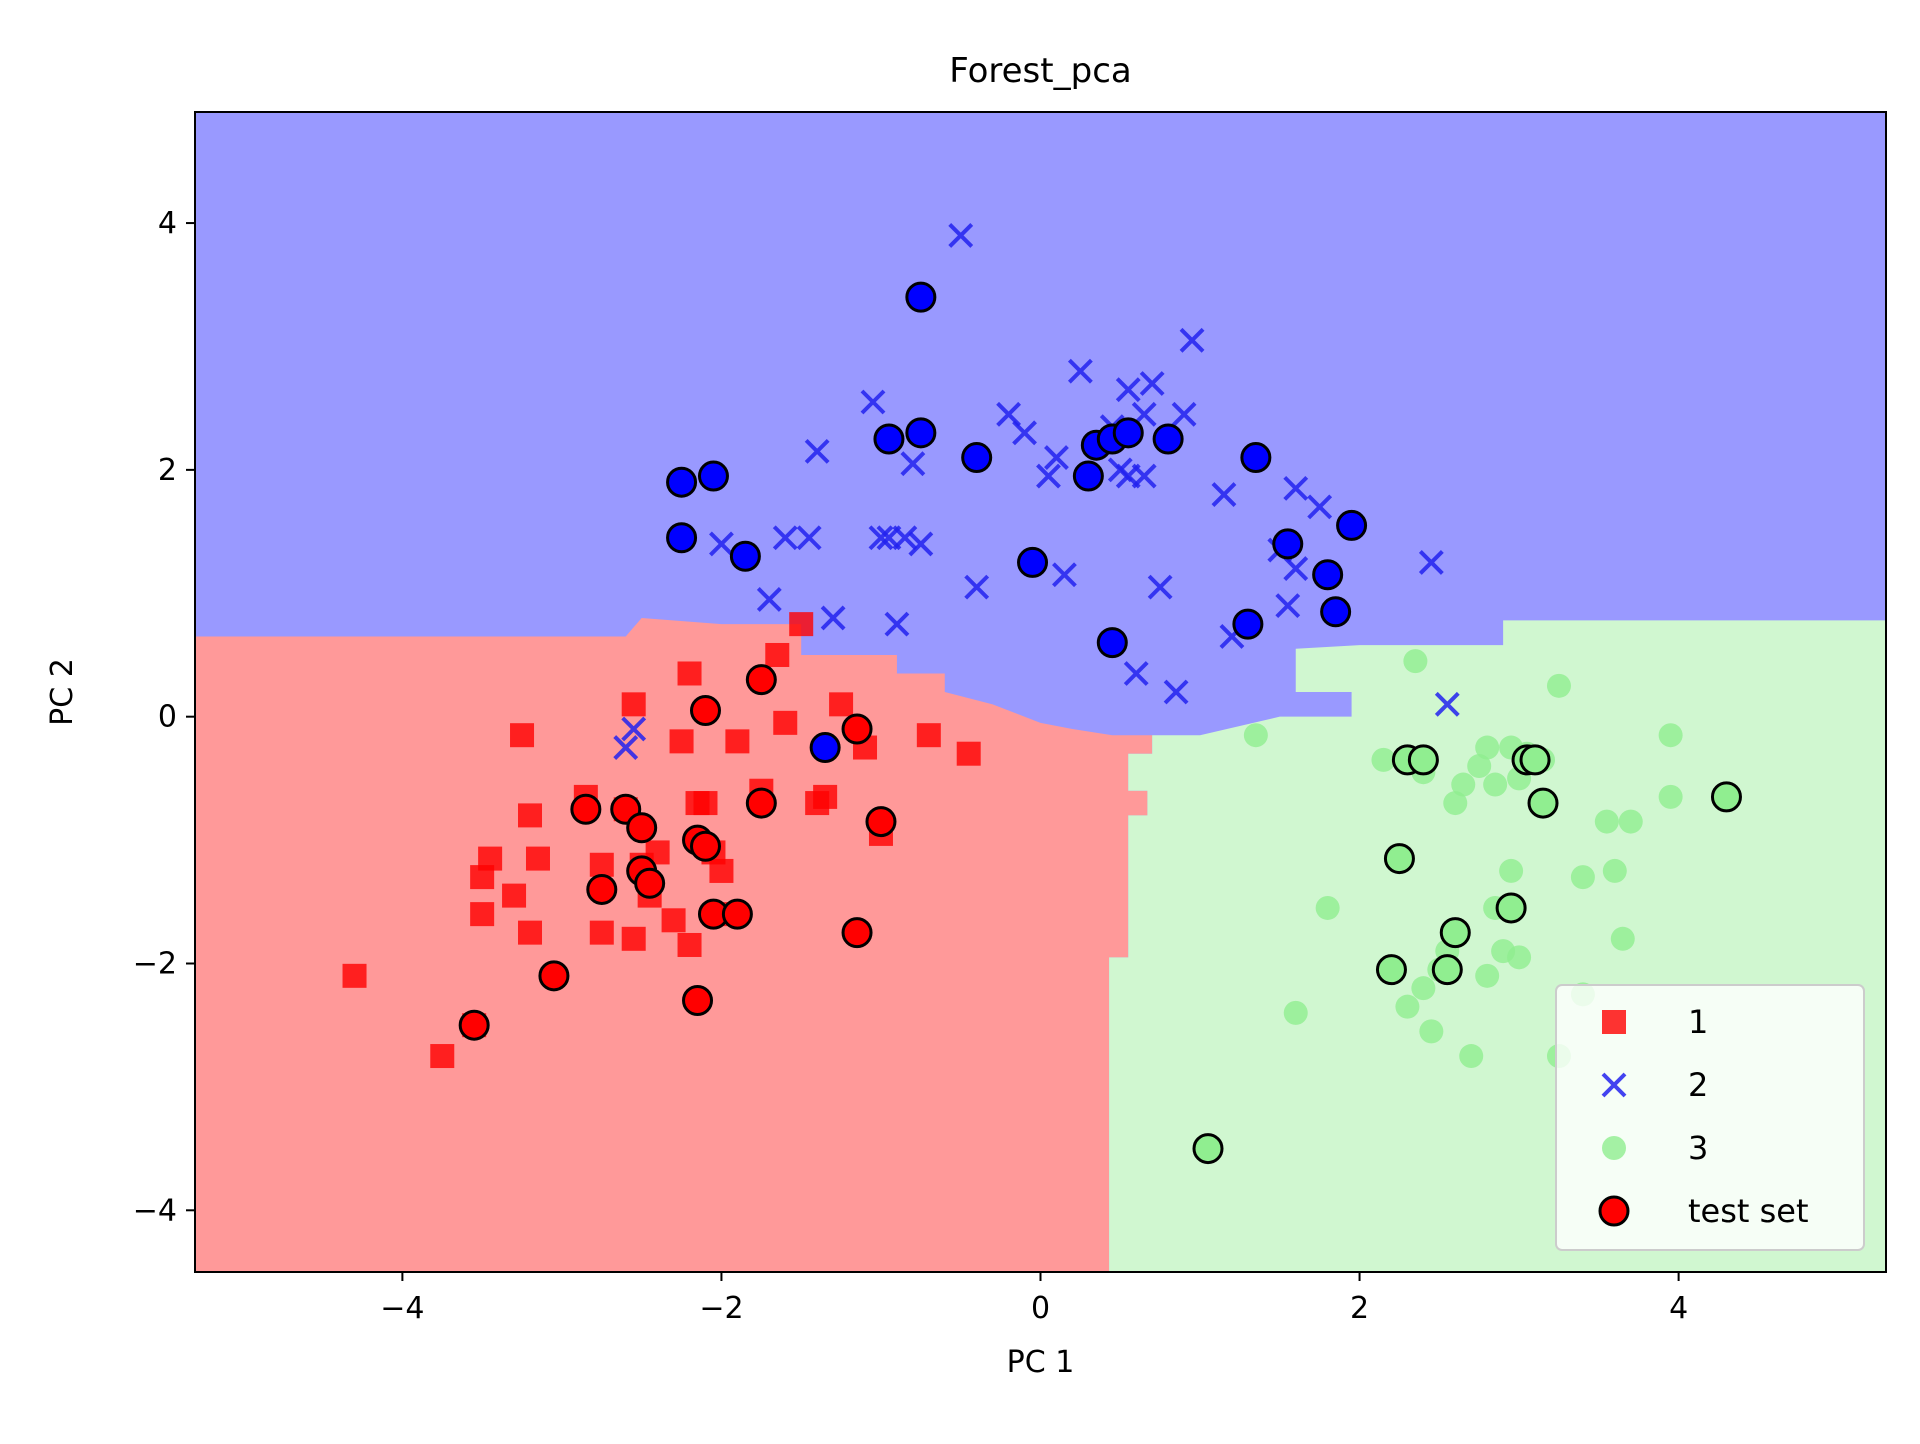  What do you see at coordinates (167, 223) in the screenshot?
I see `y-tick-label: 4` at bounding box center [167, 223].